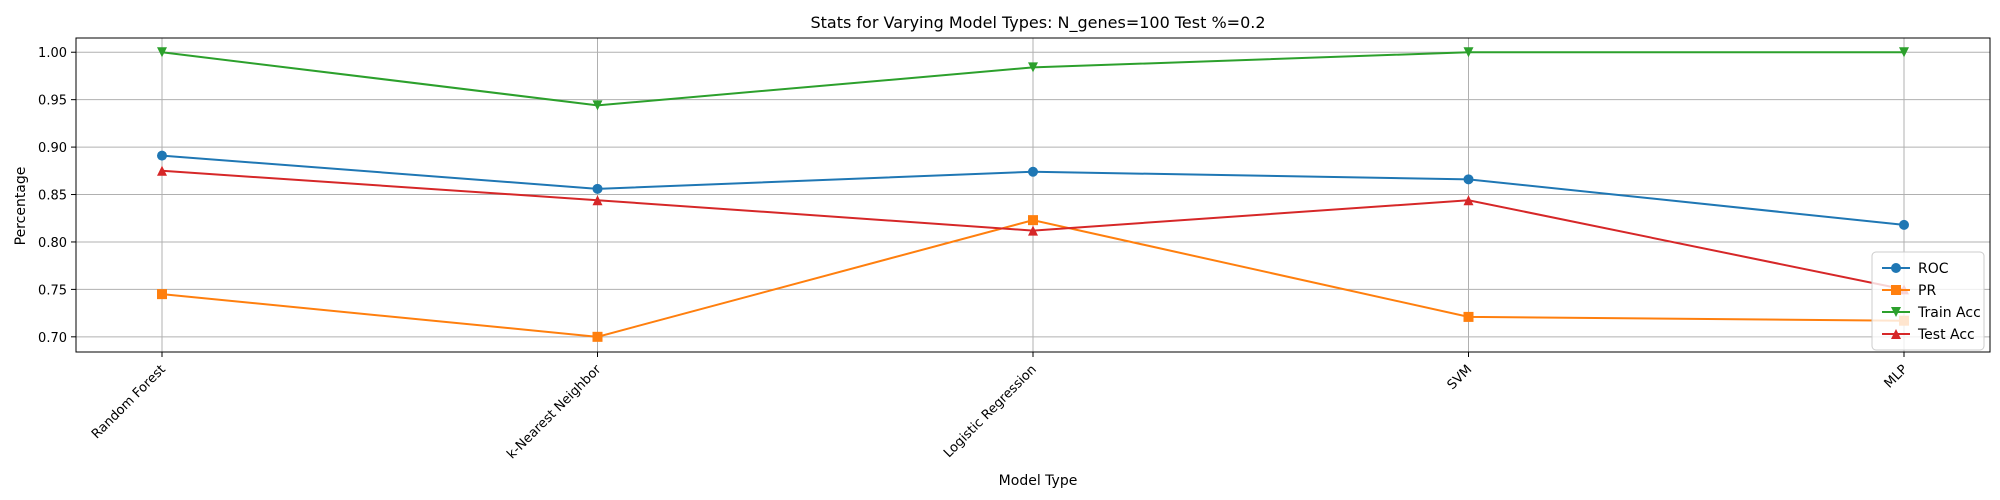  What do you see at coordinates (52, 338) in the screenshot?
I see `y-tick-label: 0.70` at bounding box center [52, 338].